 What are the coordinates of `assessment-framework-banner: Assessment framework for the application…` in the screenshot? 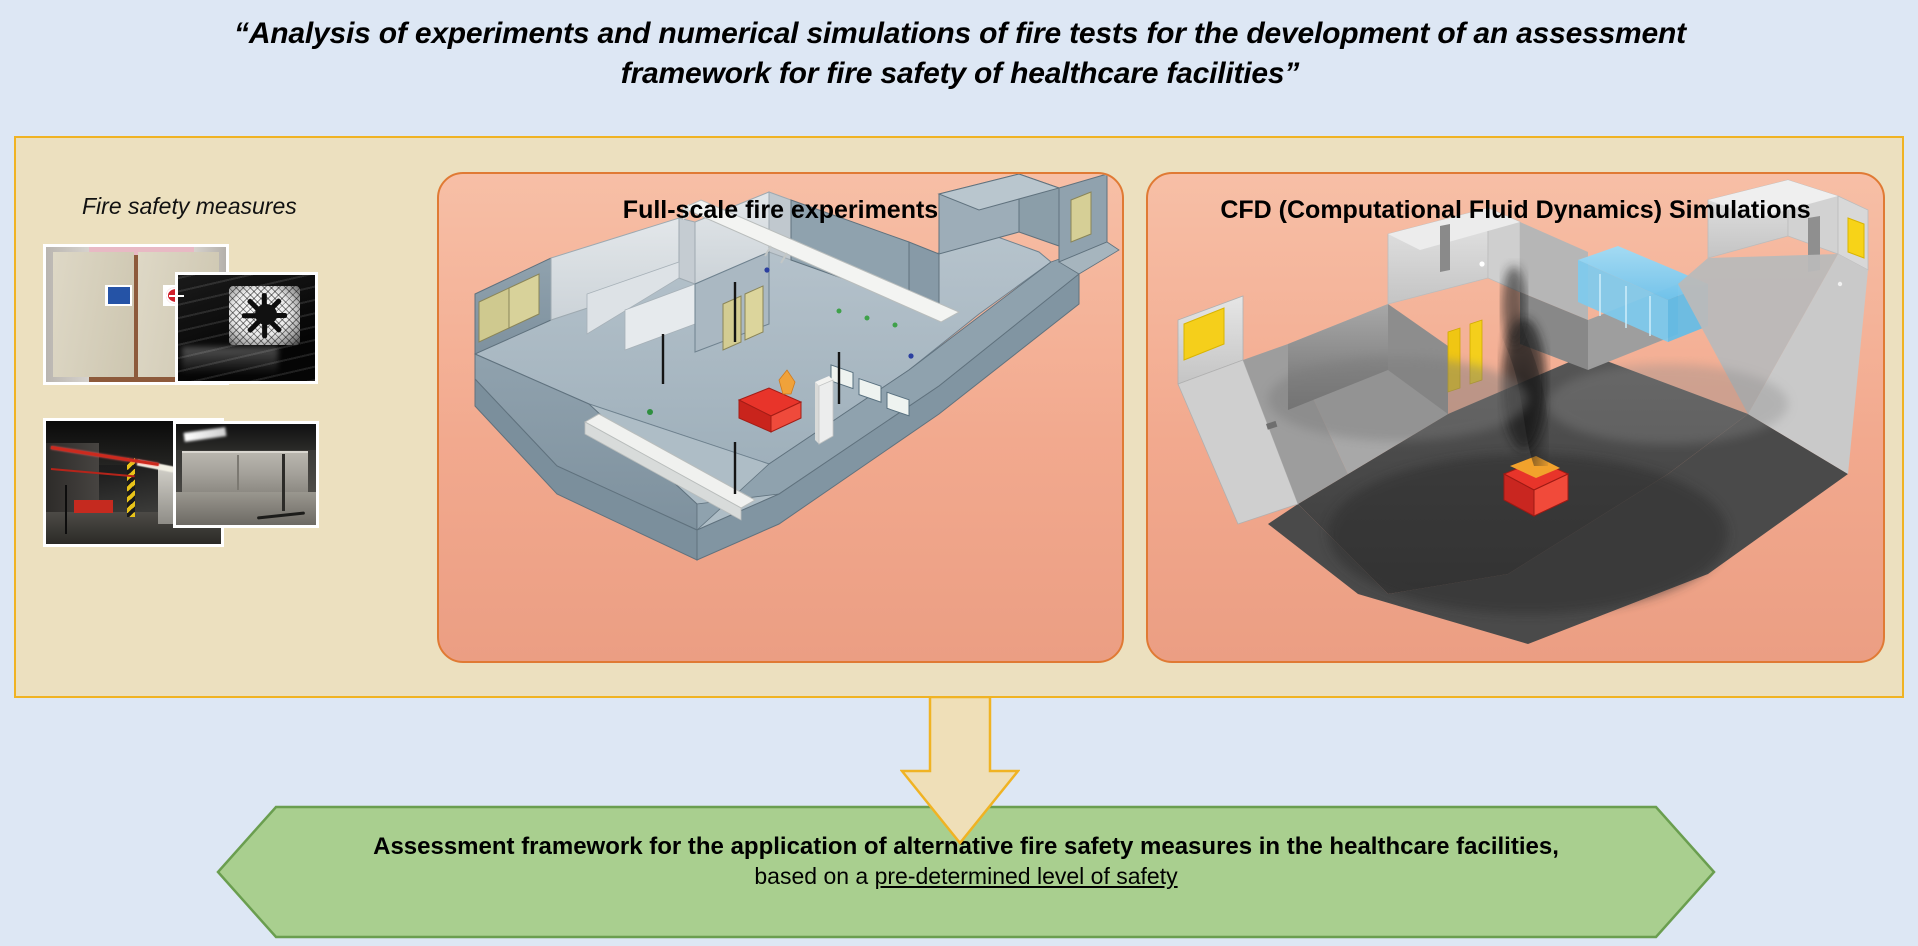 It's located at (966, 872).